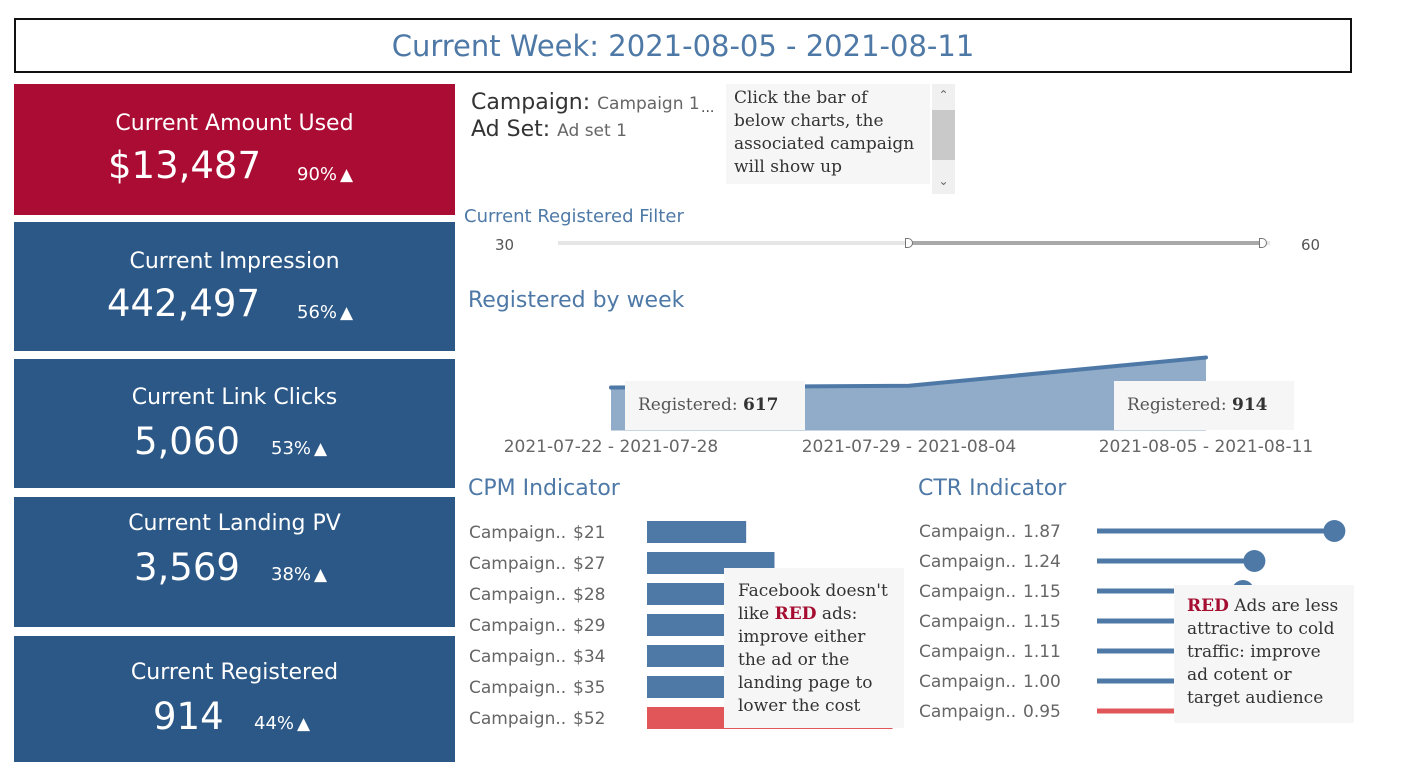  I want to click on cpm-row-value: $35, so click(589, 688).